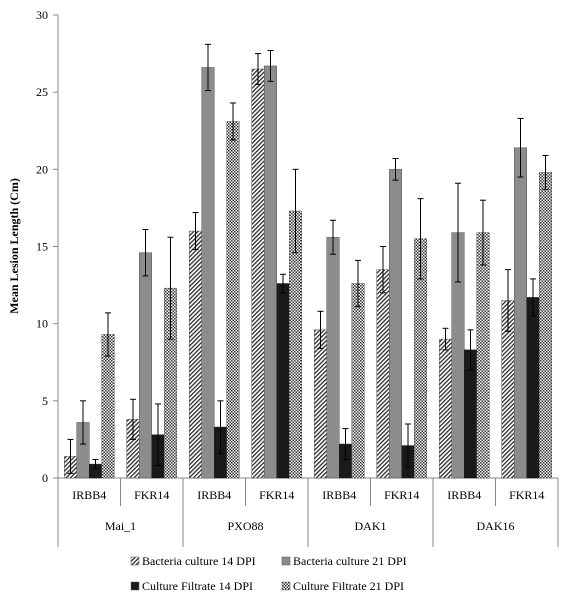 The width and height of the screenshot is (572, 608). What do you see at coordinates (45, 401) in the screenshot?
I see `y-tick-label: 5` at bounding box center [45, 401].